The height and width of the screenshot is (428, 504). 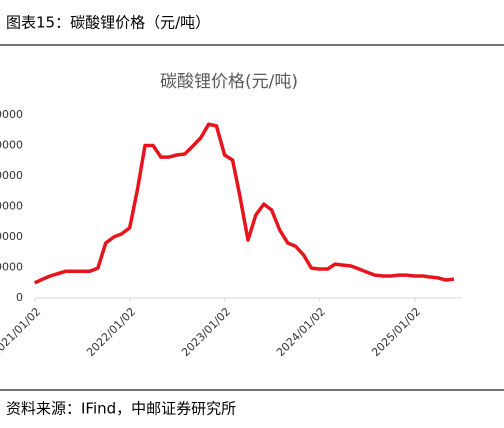 What do you see at coordinates (11, 267) in the screenshot?
I see `y-tick-label: 100000` at bounding box center [11, 267].